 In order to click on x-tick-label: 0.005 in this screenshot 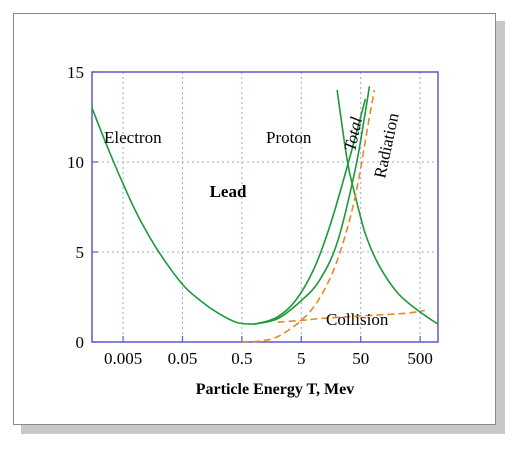, I will do `click(123, 358)`.